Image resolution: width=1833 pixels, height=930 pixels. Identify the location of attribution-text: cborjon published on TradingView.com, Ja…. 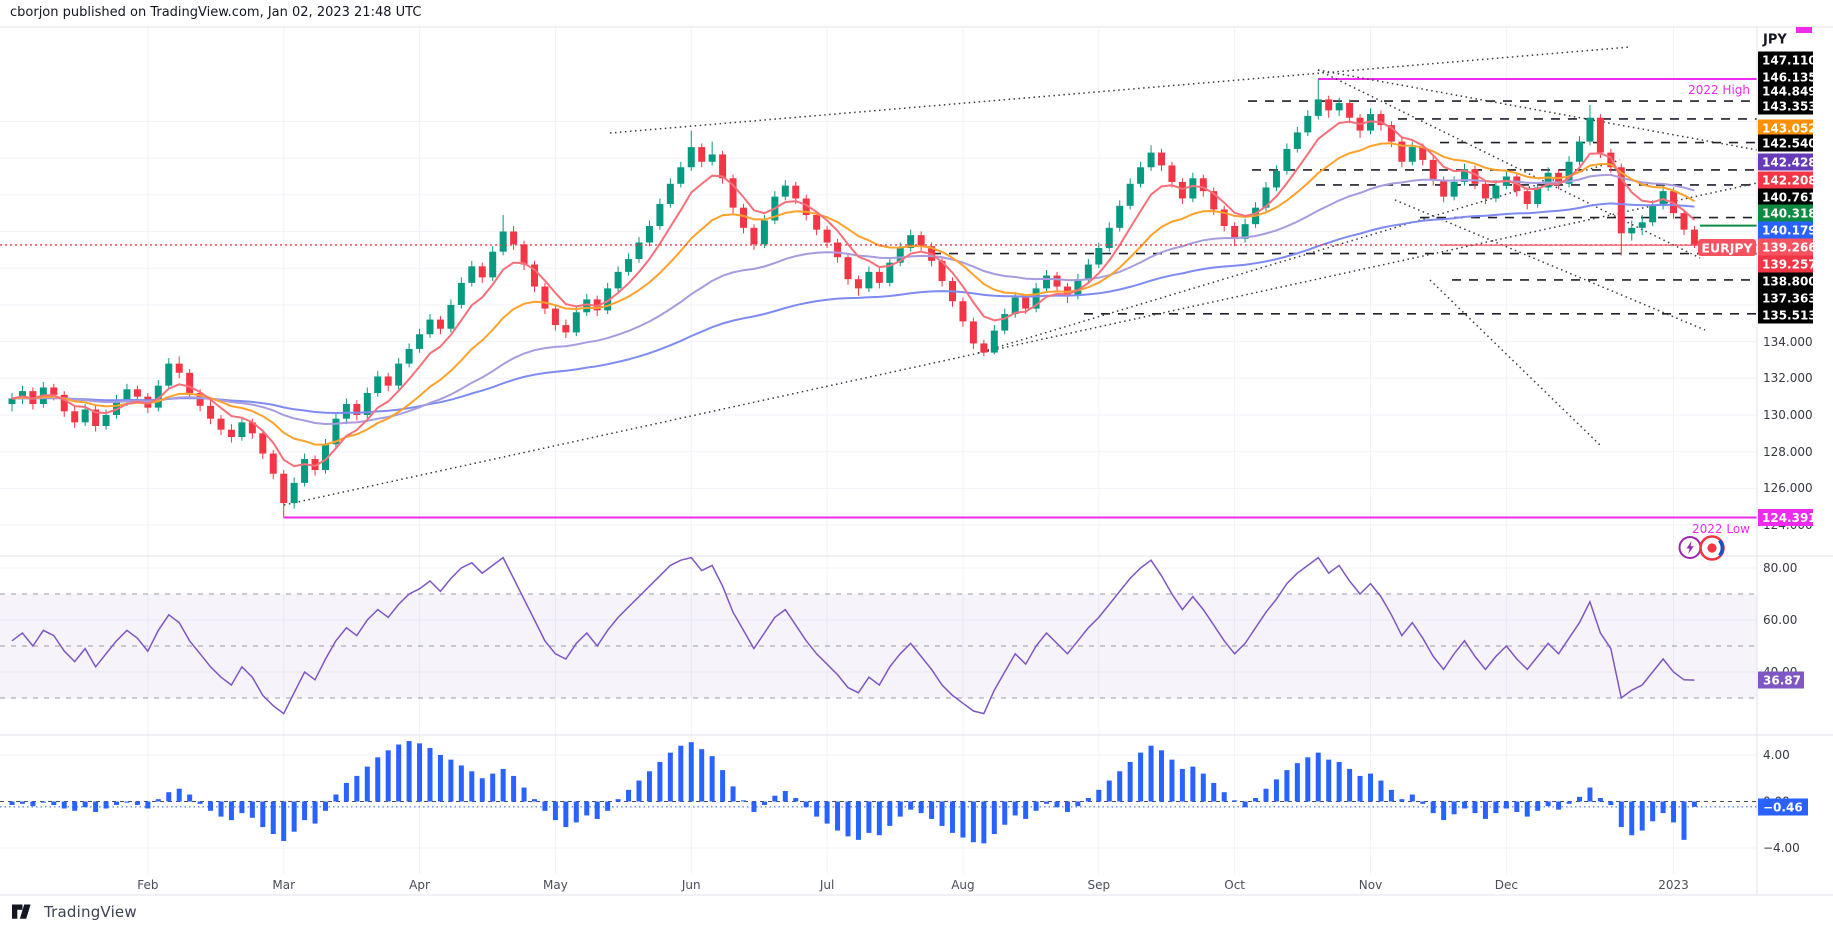
(216, 12).